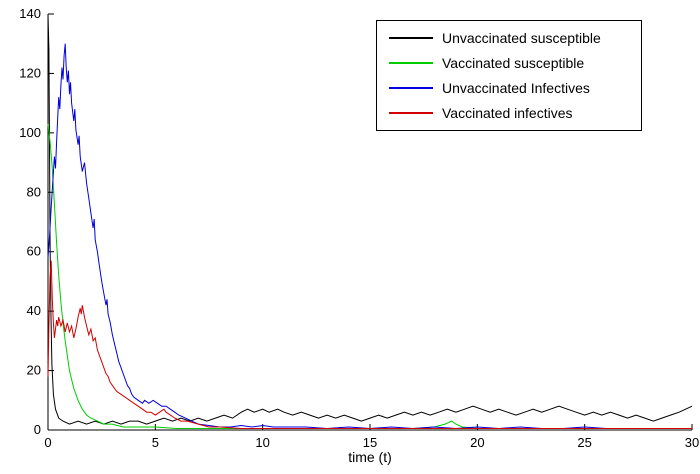  What do you see at coordinates (34, 310) in the screenshot?
I see `svg-text: 40` at bounding box center [34, 310].